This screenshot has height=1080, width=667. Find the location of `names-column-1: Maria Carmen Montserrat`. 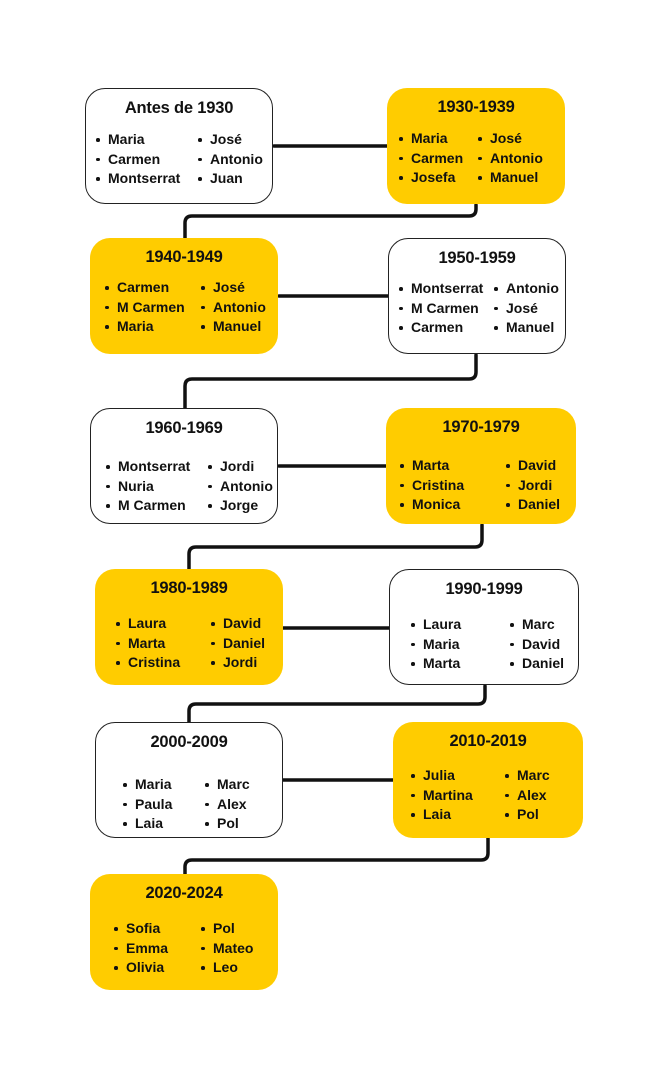

names-column-1: Maria Carmen Montserrat is located at coordinates (137, 159).